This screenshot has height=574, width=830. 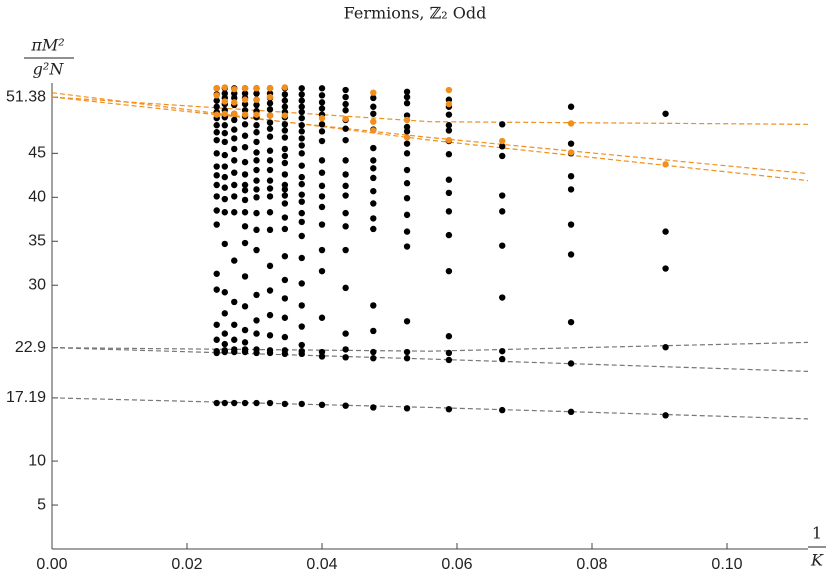 I want to click on x-tick-label: 0.08, so click(x=591, y=564).